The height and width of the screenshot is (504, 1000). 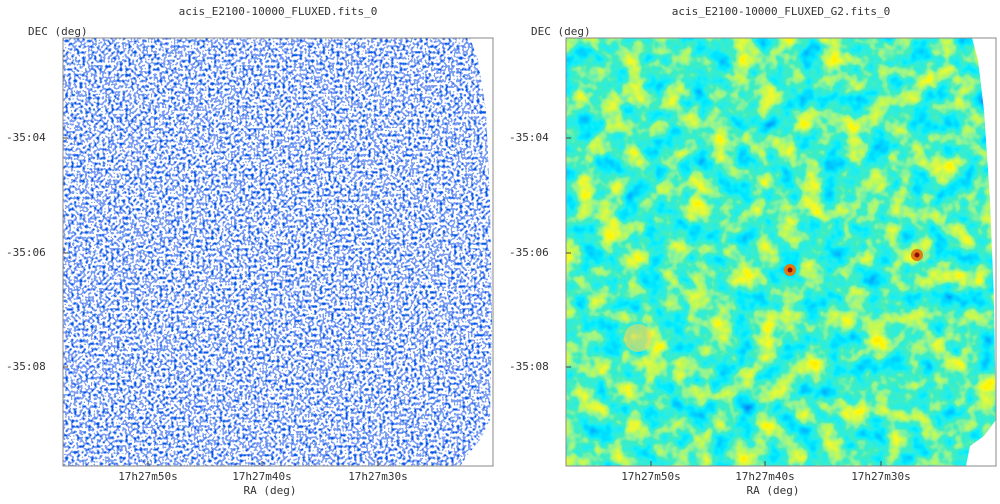 I want to click on panel-title: acis_E2100-10000_FLUXED_G2.fits_0, so click(x=781, y=11).